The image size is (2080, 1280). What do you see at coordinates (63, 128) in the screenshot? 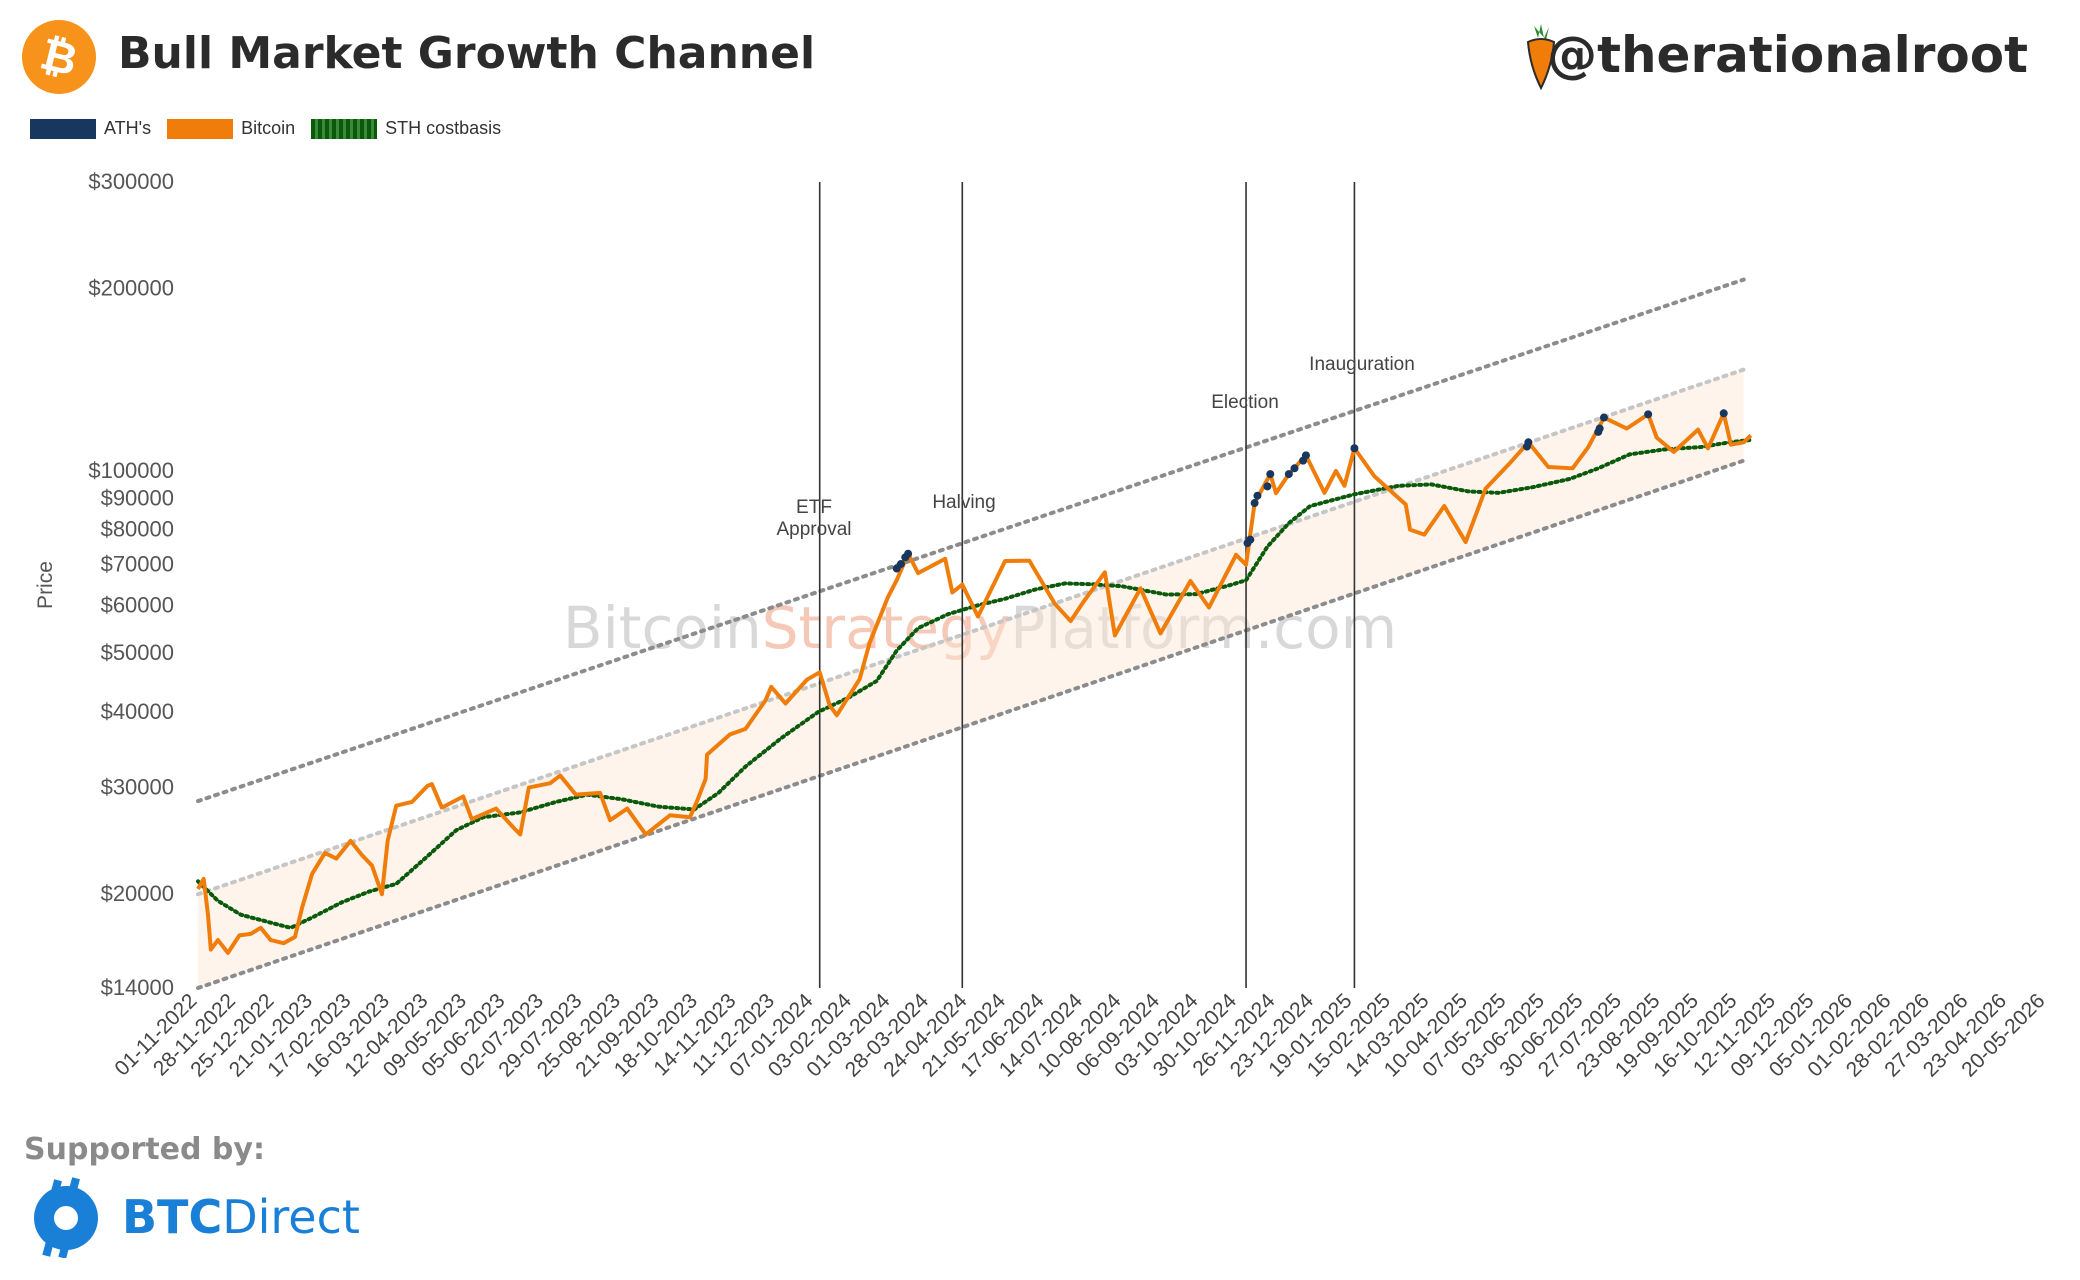
I see `legend-swatch-ath` at bounding box center [63, 128].